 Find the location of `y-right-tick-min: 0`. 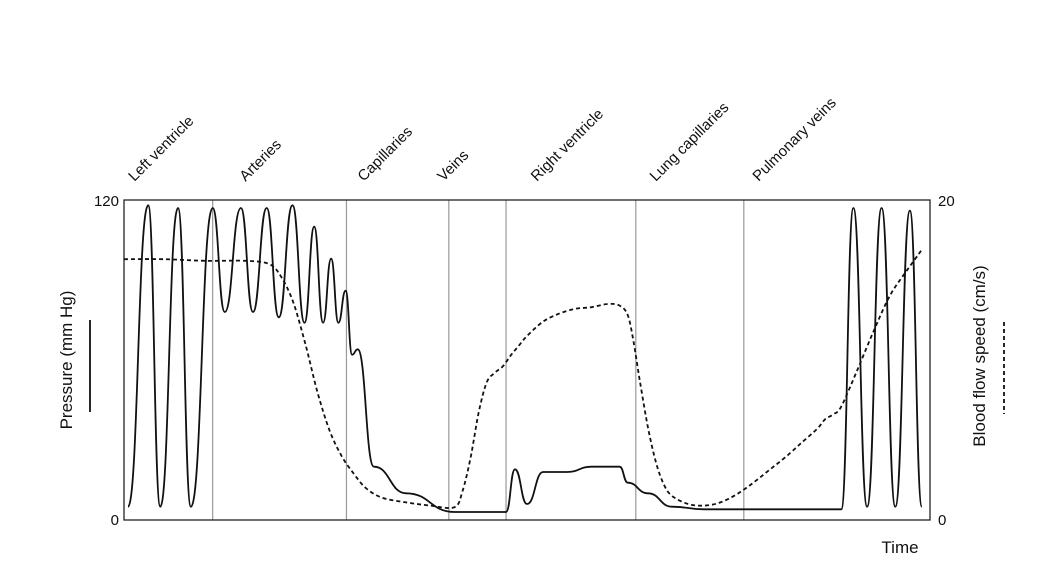

y-right-tick-min: 0 is located at coordinates (942, 520).